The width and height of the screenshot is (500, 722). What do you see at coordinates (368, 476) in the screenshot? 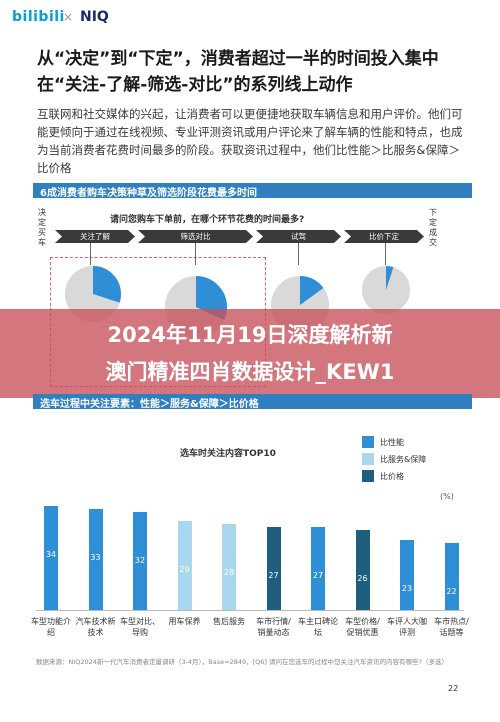
I see `legend-swatch-price` at bounding box center [368, 476].